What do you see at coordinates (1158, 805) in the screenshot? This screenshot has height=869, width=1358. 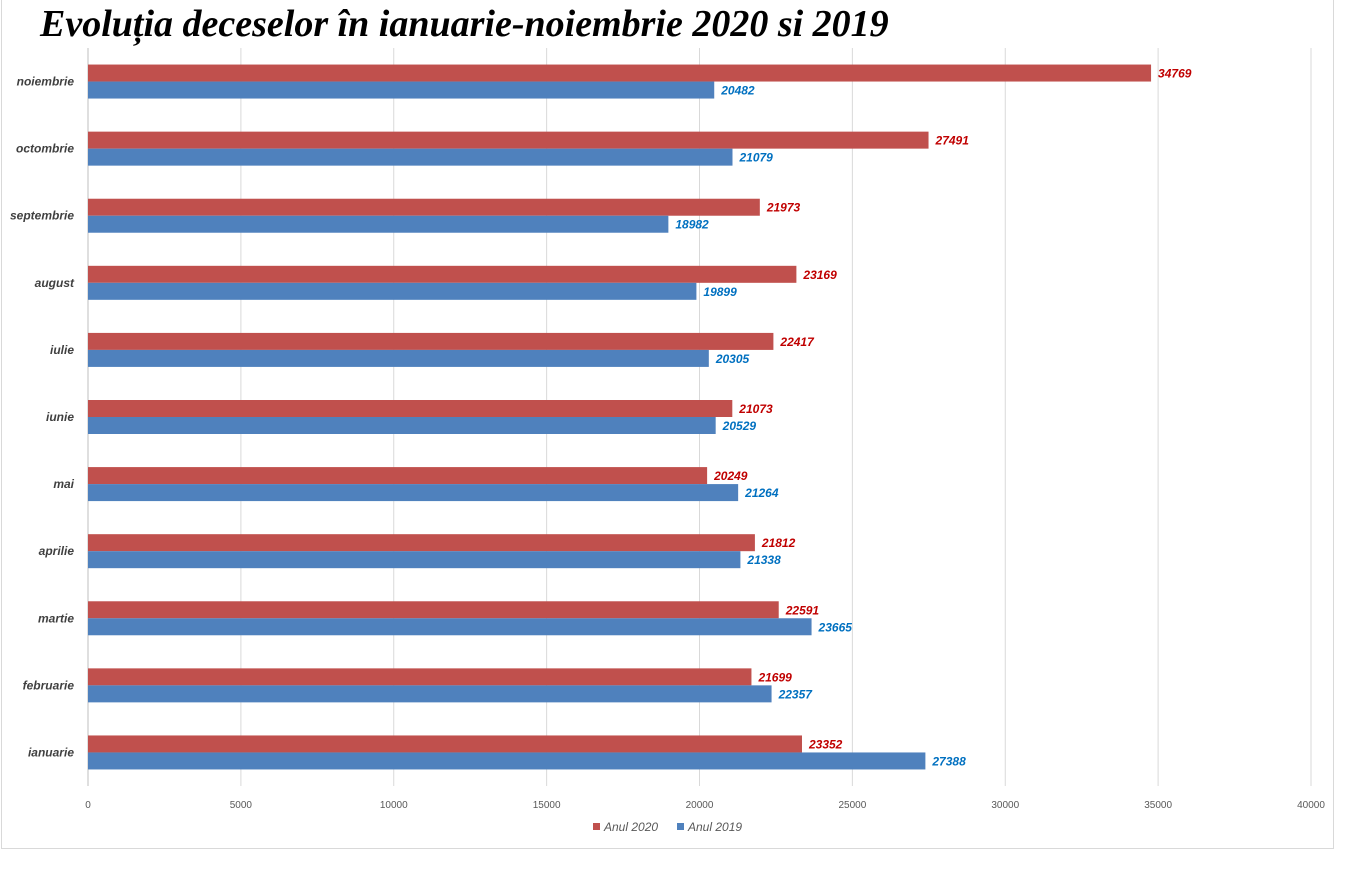 I see `x-tick-label: 35000` at bounding box center [1158, 805].